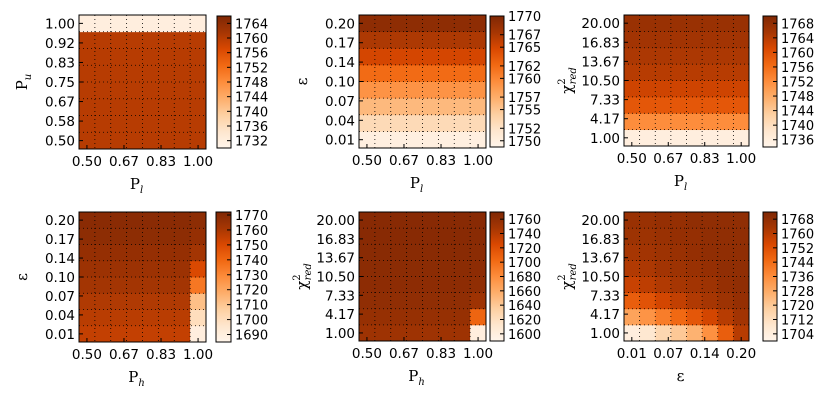  I want to click on y-tick-label: 0.20, so click(60, 221).